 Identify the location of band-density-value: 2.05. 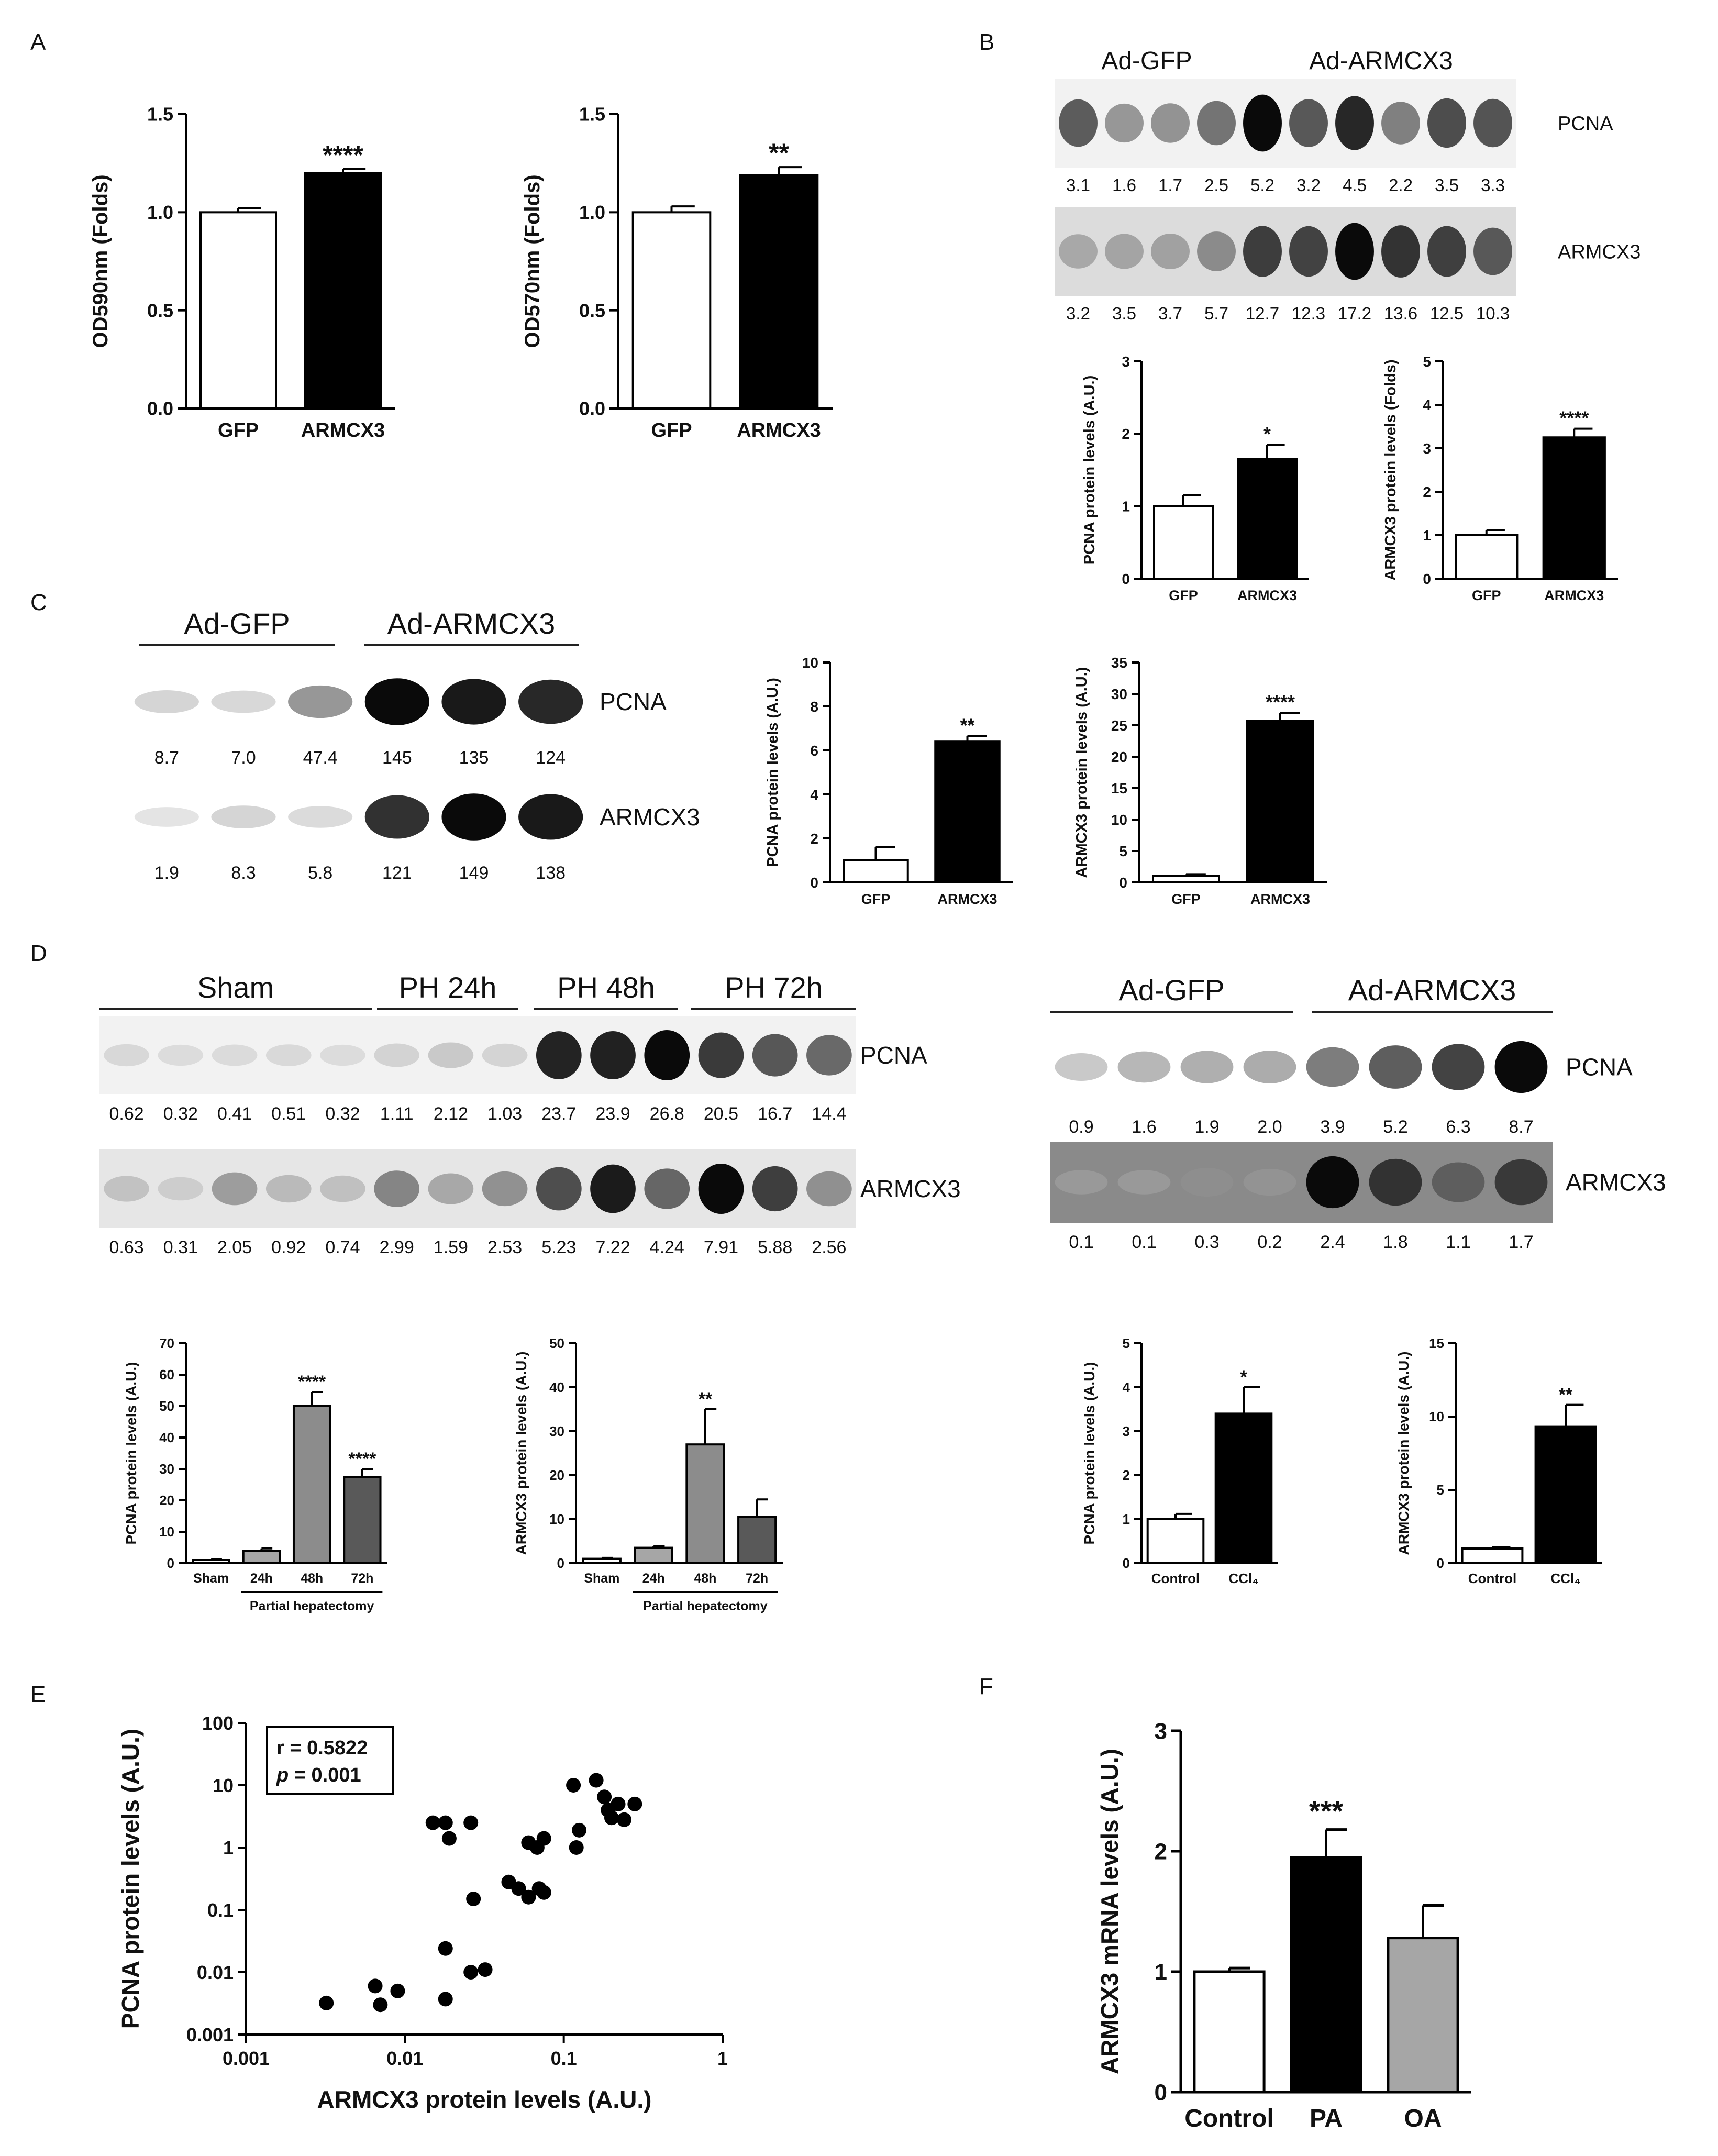
(235, 1247).